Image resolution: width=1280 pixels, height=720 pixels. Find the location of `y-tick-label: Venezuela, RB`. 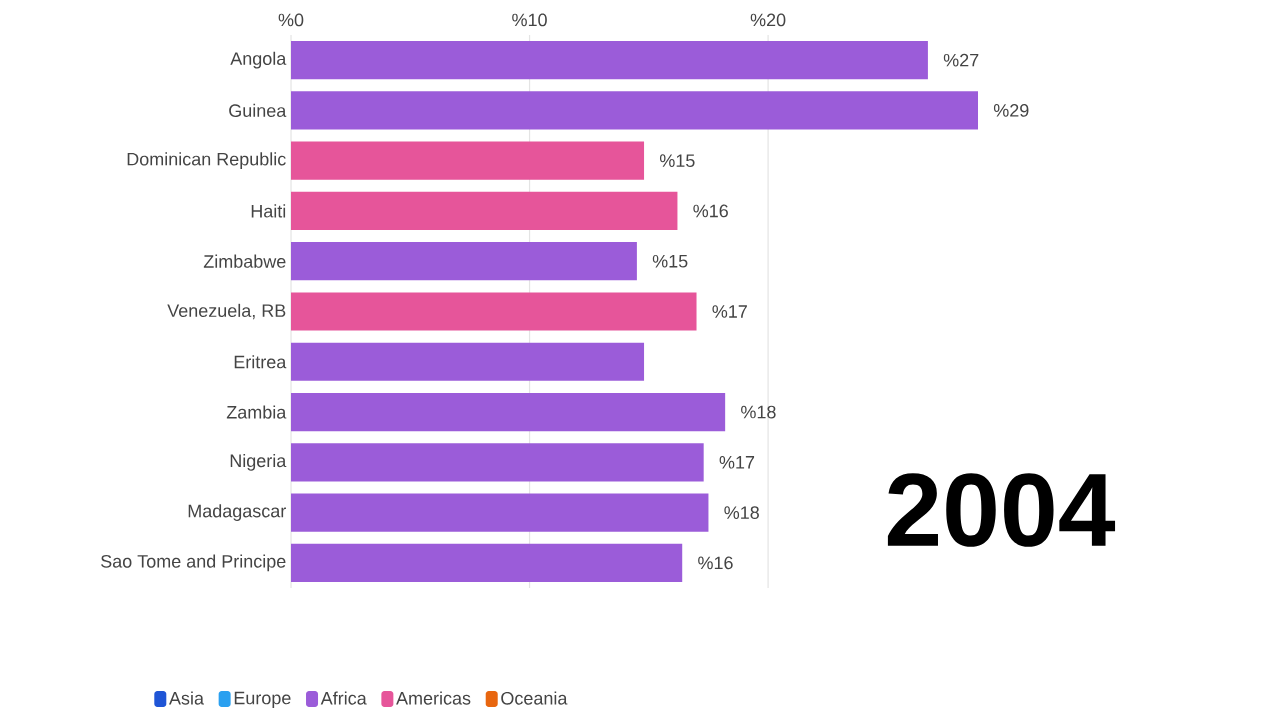

y-tick-label: Venezuela, RB is located at coordinates (226, 311).